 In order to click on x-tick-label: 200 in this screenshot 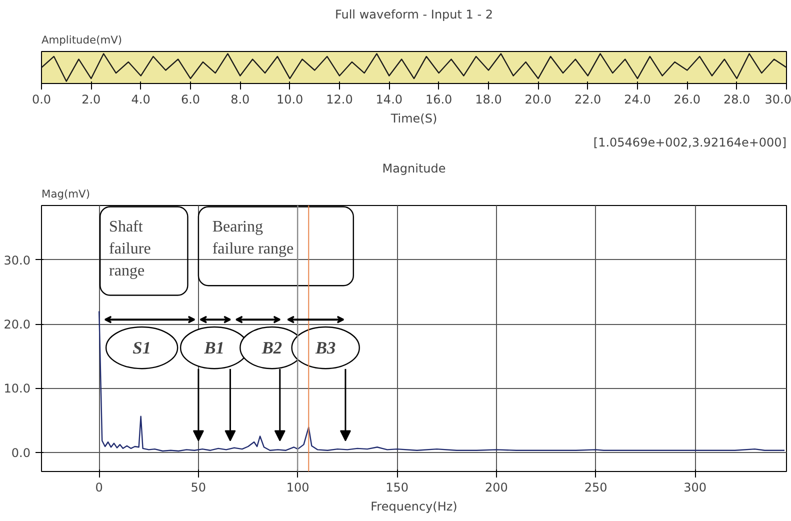, I will do `click(496, 487)`.